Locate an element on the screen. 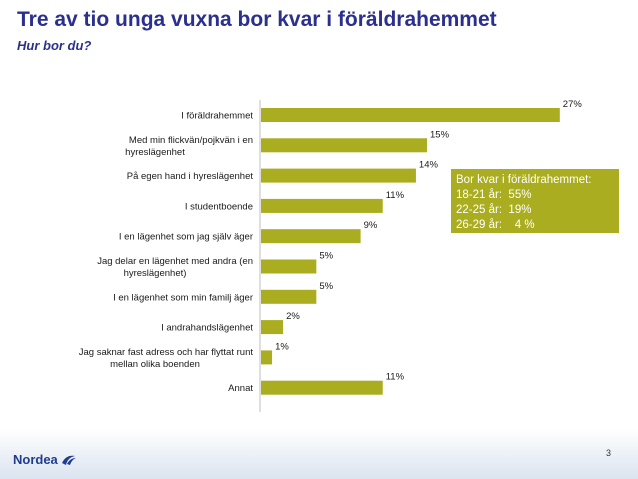  category-label: mellan olika boenden is located at coordinates (155, 364).